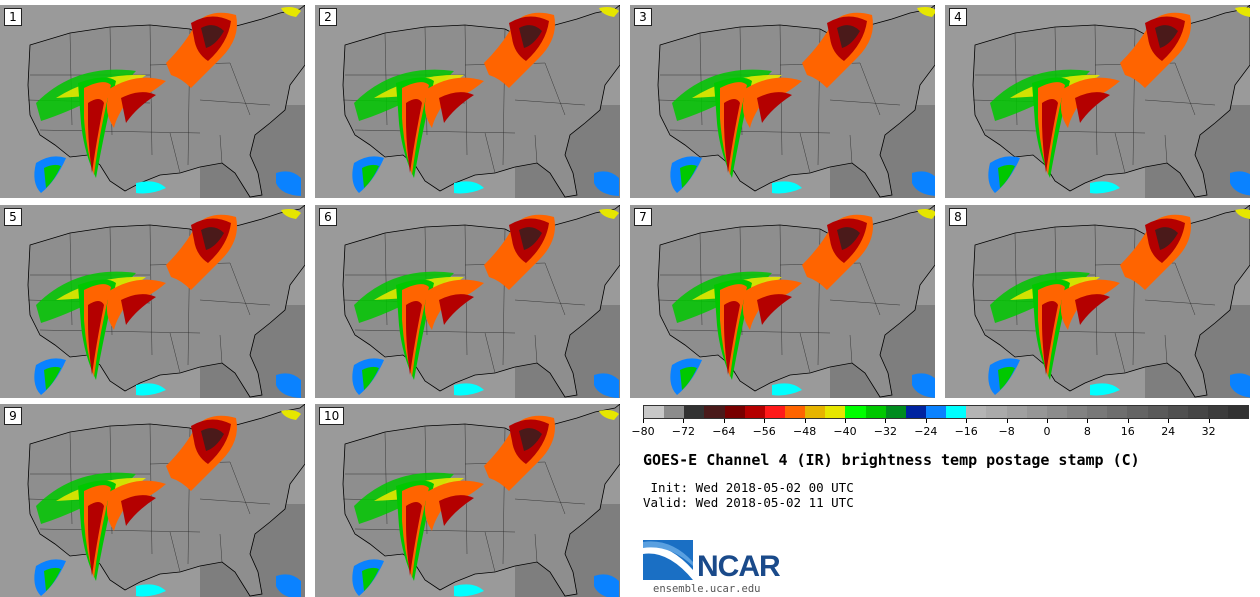 The height and width of the screenshot is (597, 1260). Describe the element at coordinates (328, 217) in the screenshot. I see `panel-number: 6` at that location.